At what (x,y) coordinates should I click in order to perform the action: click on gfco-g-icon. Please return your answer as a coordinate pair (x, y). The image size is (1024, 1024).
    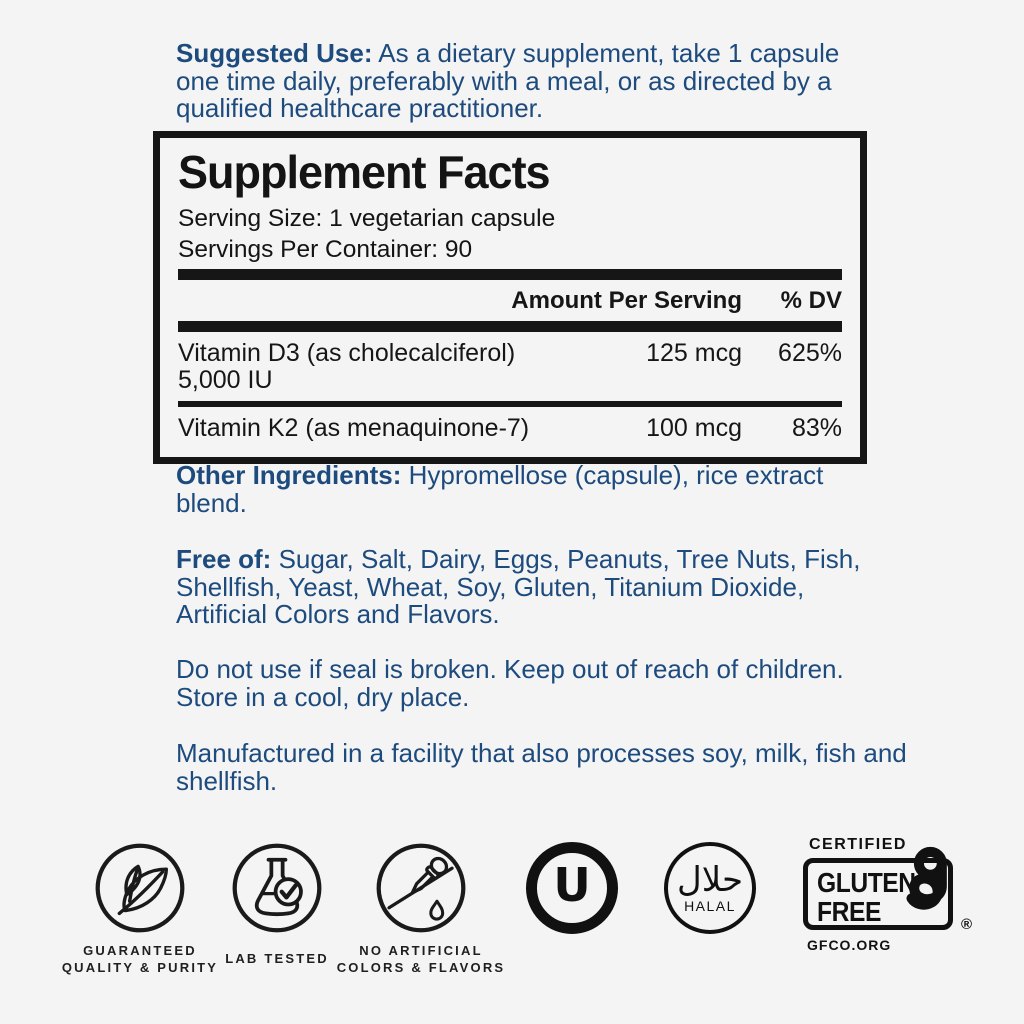
    Looking at the image, I should click on (926, 878).